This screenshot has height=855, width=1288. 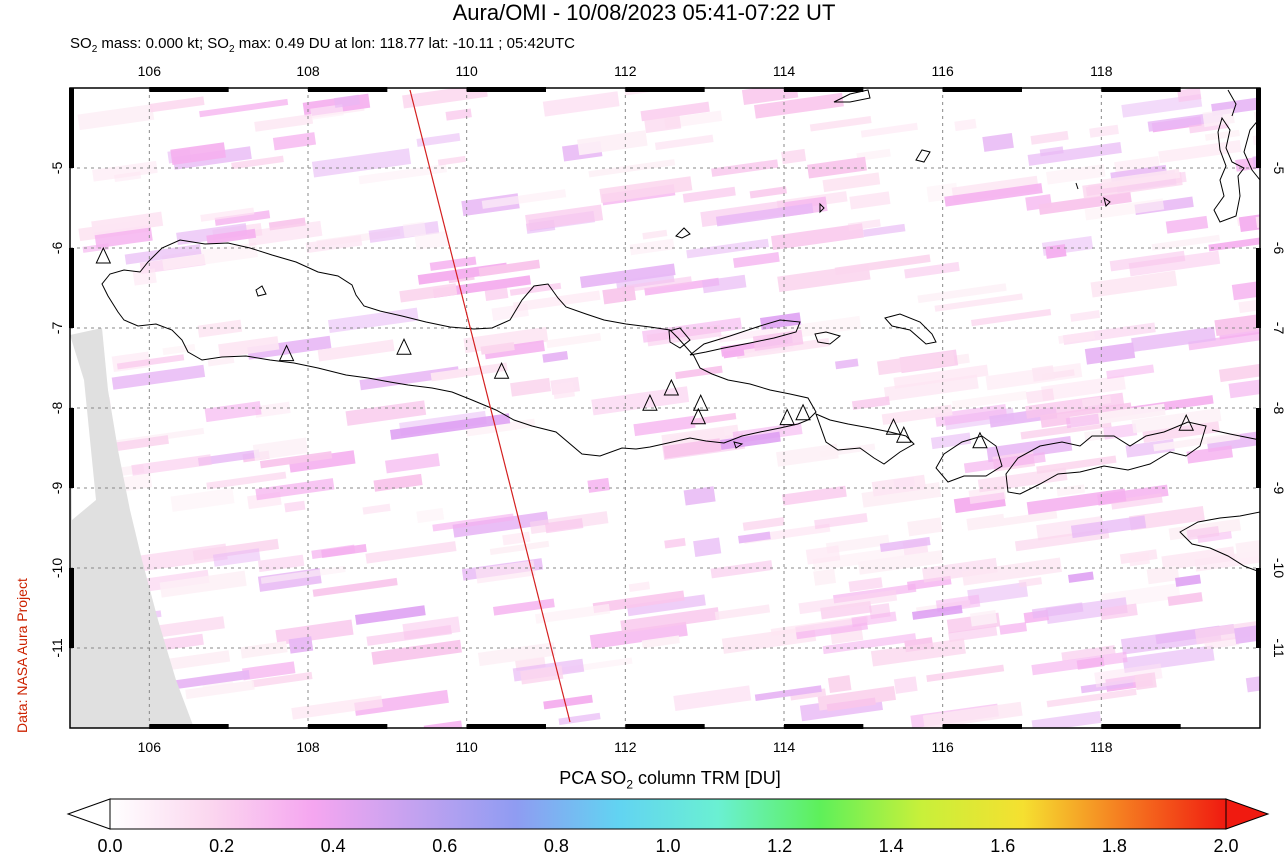 I want to click on lon-tick-label-top: 112, so click(x=625, y=71).